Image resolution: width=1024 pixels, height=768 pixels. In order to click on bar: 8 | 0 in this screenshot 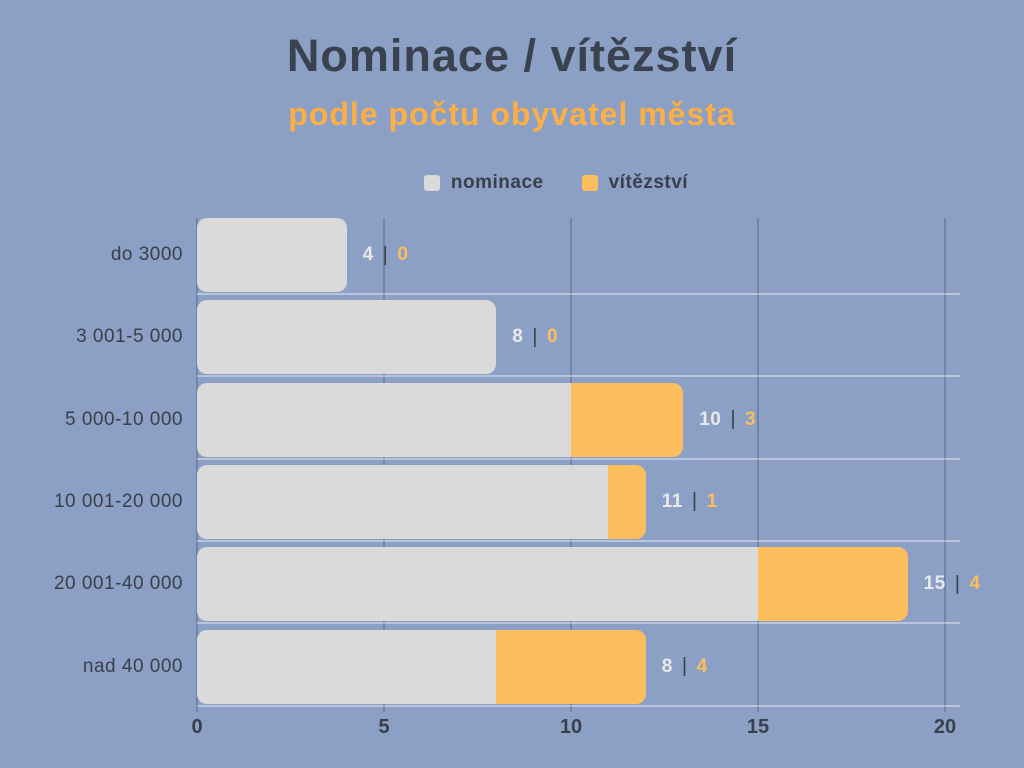, I will do `click(377, 337)`.